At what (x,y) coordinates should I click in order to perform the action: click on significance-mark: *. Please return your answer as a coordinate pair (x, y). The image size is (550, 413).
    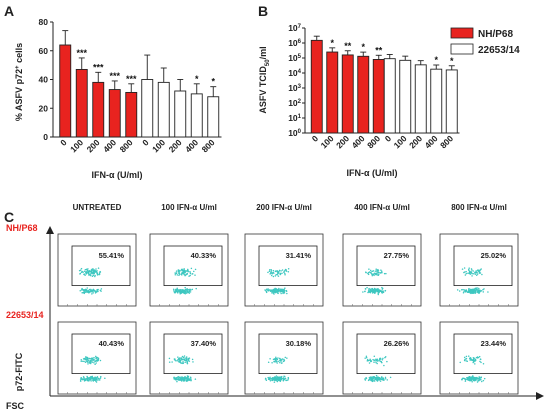
    Looking at the image, I should click on (197, 79).